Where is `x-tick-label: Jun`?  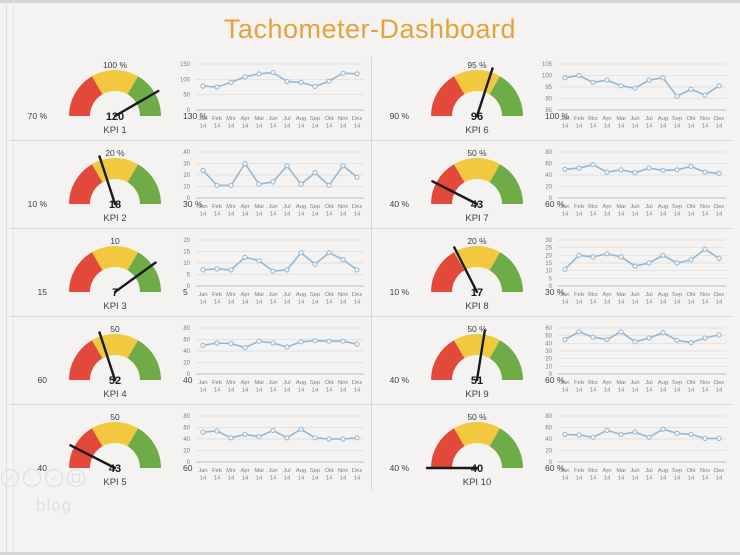
x-tick-label: Jun is located at coordinates (634, 207).